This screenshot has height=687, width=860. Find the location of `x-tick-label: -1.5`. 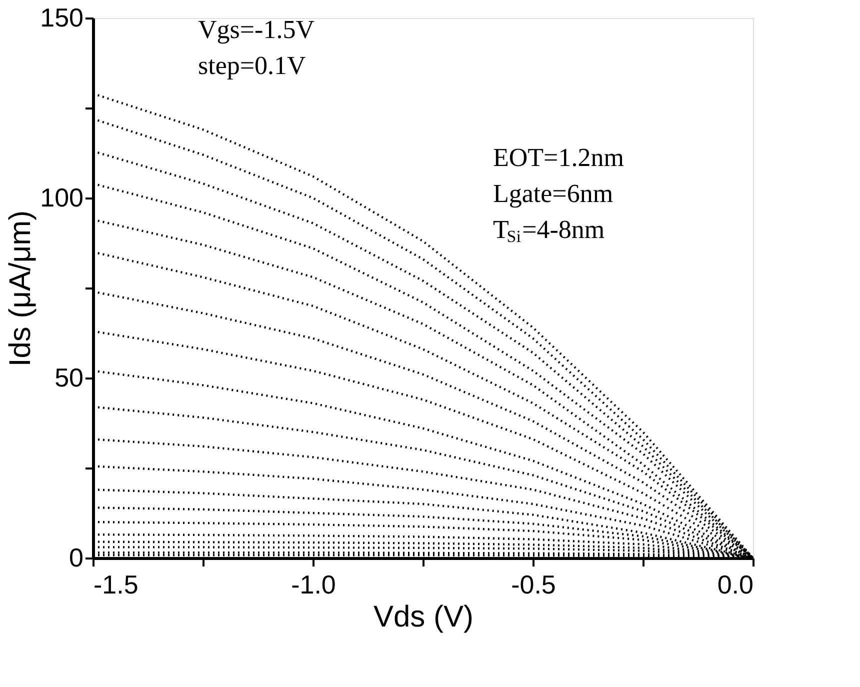

x-tick-label: -1.5 is located at coordinates (116, 585).